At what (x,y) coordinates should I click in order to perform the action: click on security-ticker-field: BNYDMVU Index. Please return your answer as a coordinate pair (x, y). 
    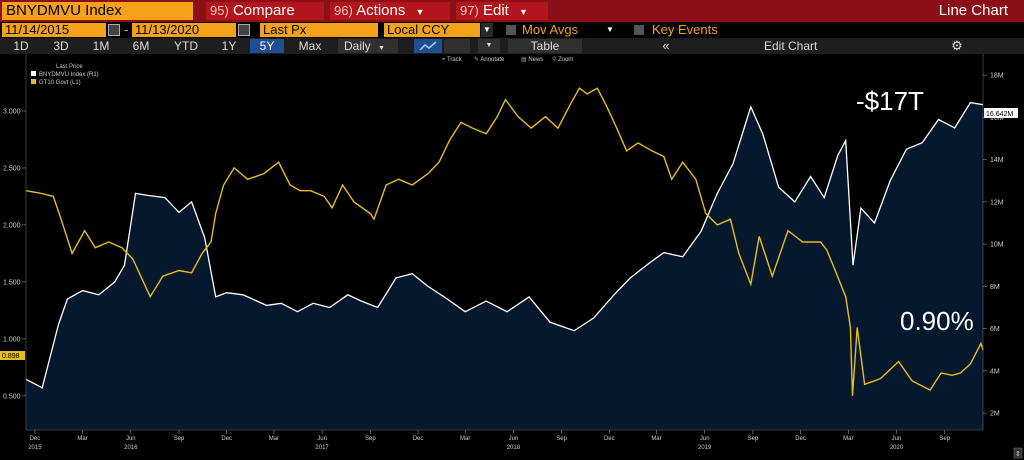
    Looking at the image, I should click on (97, 11).